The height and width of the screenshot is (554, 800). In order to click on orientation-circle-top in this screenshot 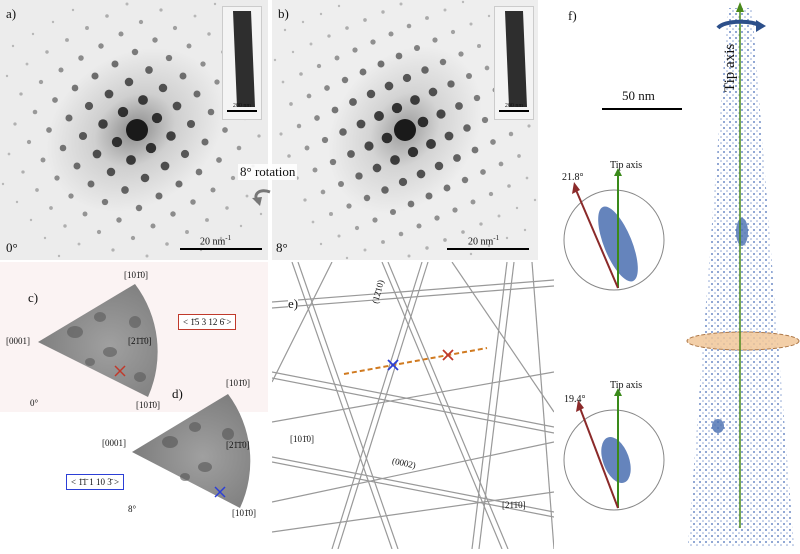, I will do `click(614, 229)`.